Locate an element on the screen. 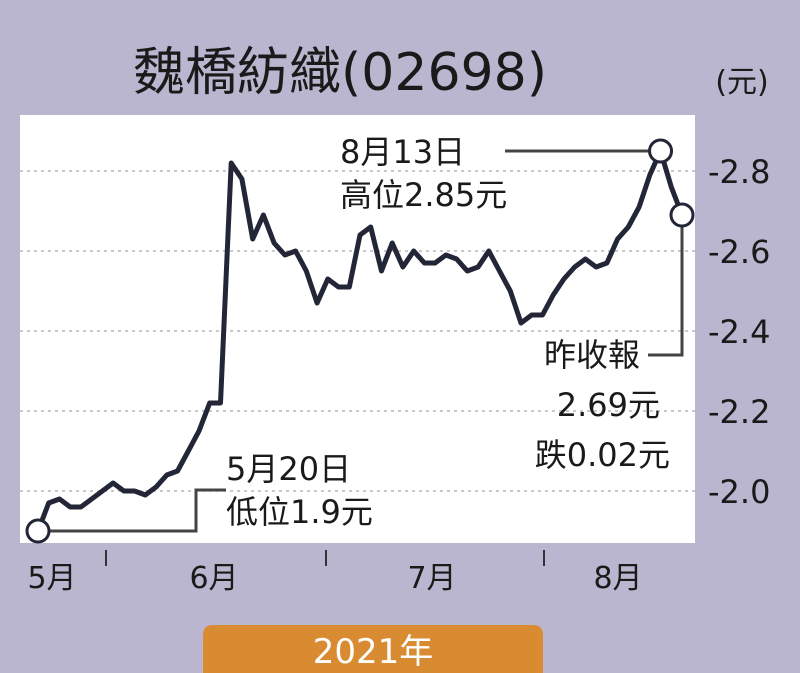 The image size is (800, 673). y-tick-label: -2.4 is located at coordinates (739, 332).